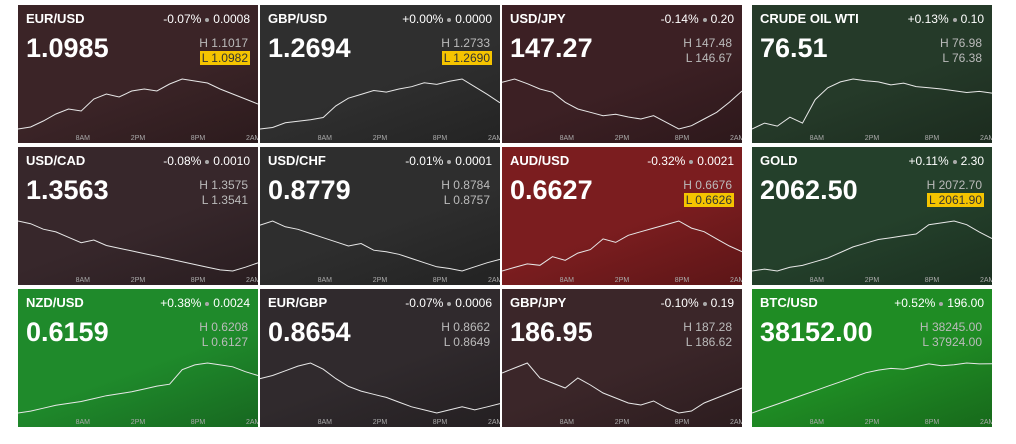 This screenshot has width=1016, height=444. What do you see at coordinates (809, 190) in the screenshot?
I see `price: 2062.50` at bounding box center [809, 190].